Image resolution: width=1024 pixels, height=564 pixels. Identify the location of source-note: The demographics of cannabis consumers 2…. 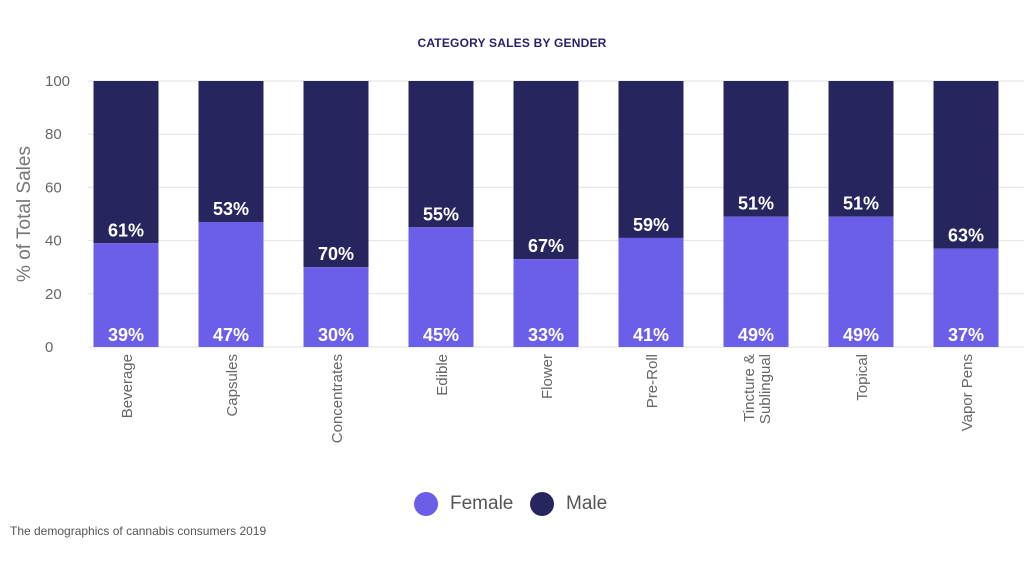
(138, 531).